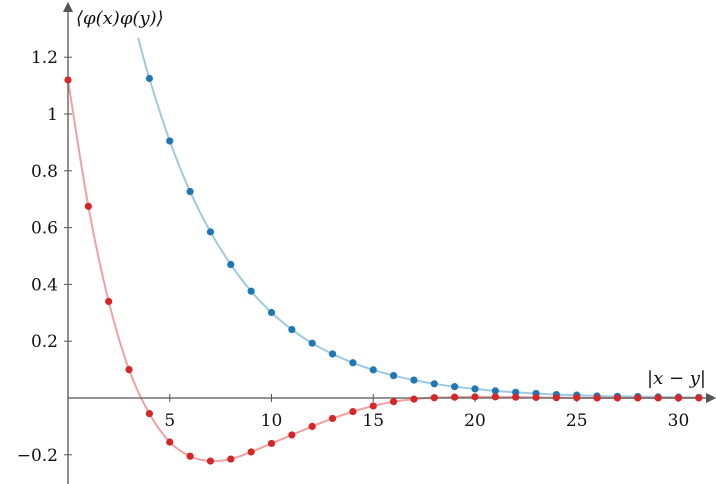 The height and width of the screenshot is (484, 716). I want to click on y-tick-label: −0.2, so click(37, 456).